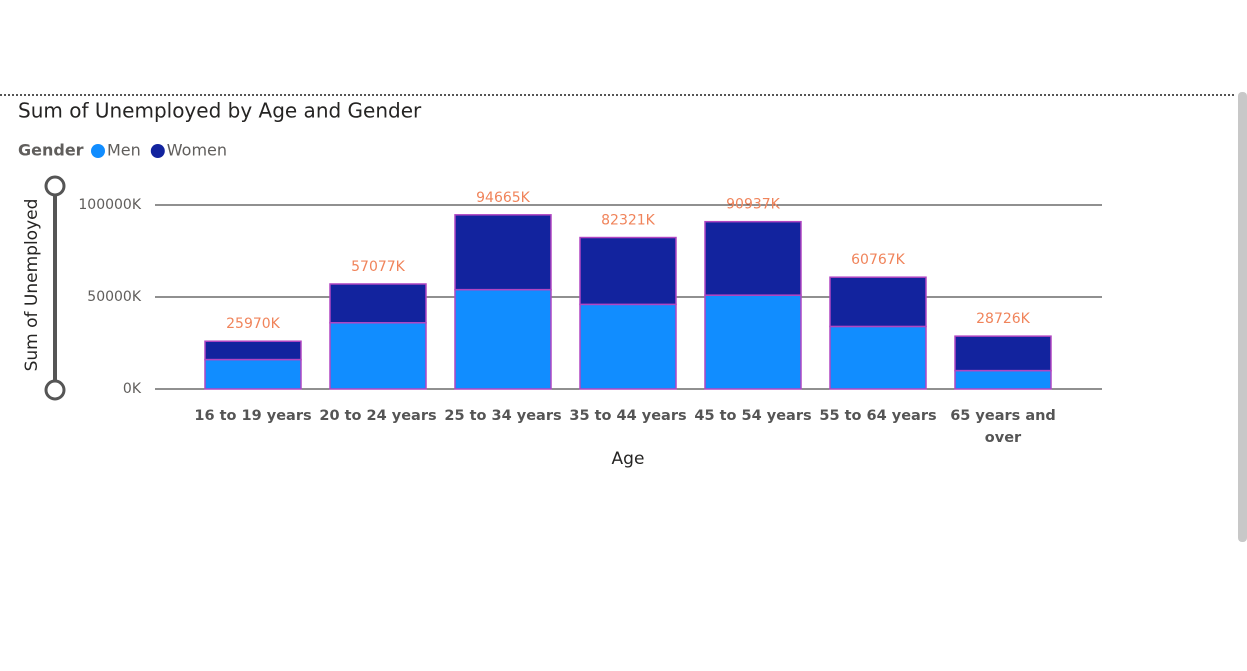  I want to click on total-label: 60767K, so click(878, 260).